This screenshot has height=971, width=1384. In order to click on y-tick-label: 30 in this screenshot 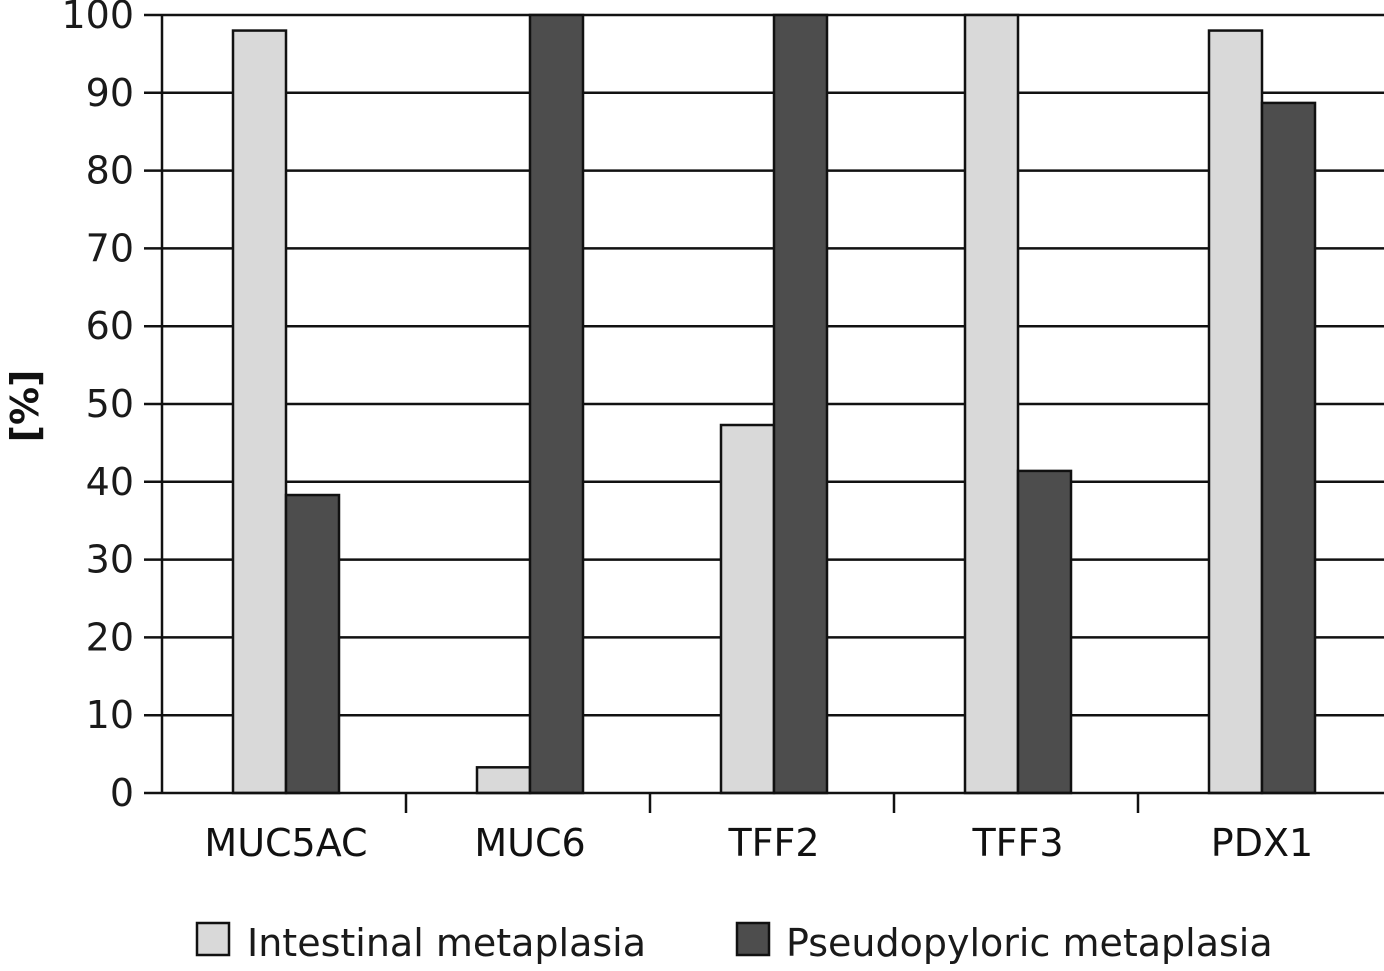, I will do `click(110, 560)`.